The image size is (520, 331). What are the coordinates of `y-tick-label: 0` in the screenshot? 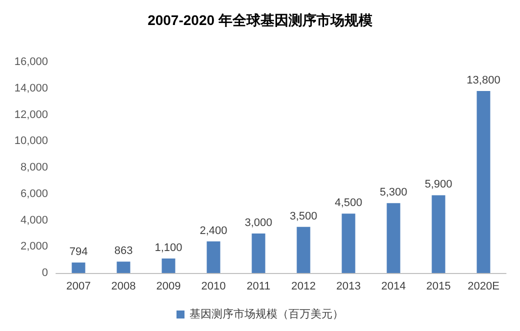 It's located at (45, 273).